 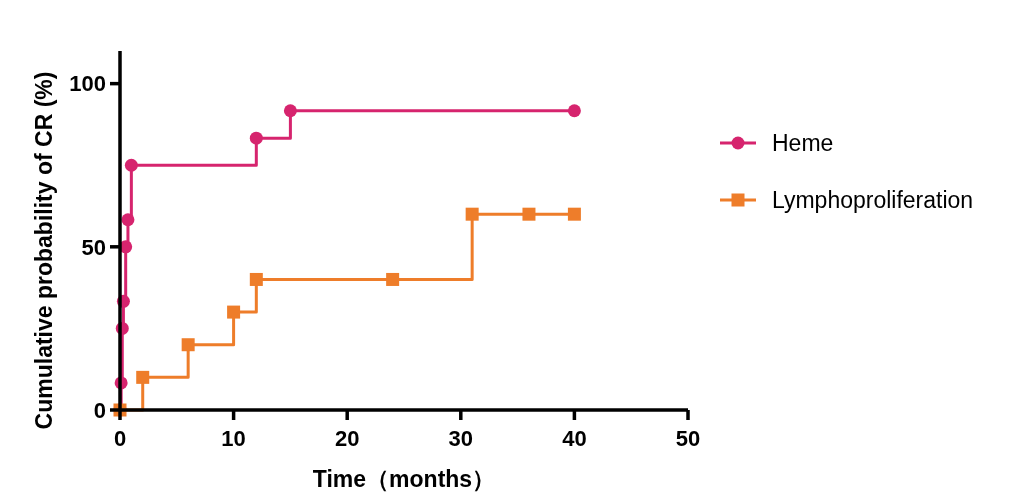 What do you see at coordinates (44, 250) in the screenshot?
I see `y-axis-title: Cumulative probability of CR (%)` at bounding box center [44, 250].